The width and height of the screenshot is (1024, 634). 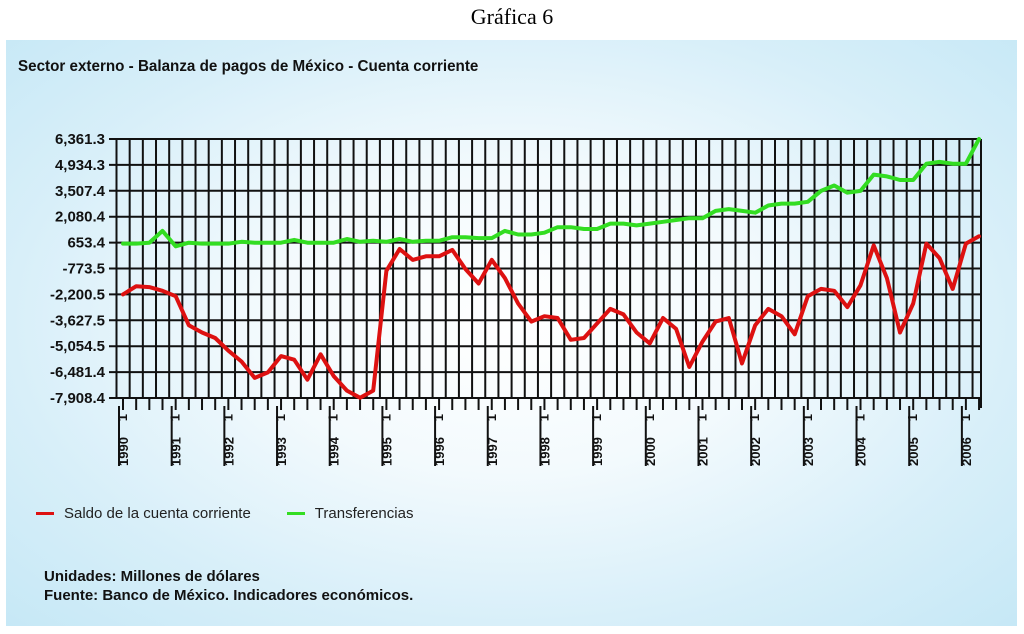 I want to click on y-tick-label: -2,200.5, so click(x=77, y=294).